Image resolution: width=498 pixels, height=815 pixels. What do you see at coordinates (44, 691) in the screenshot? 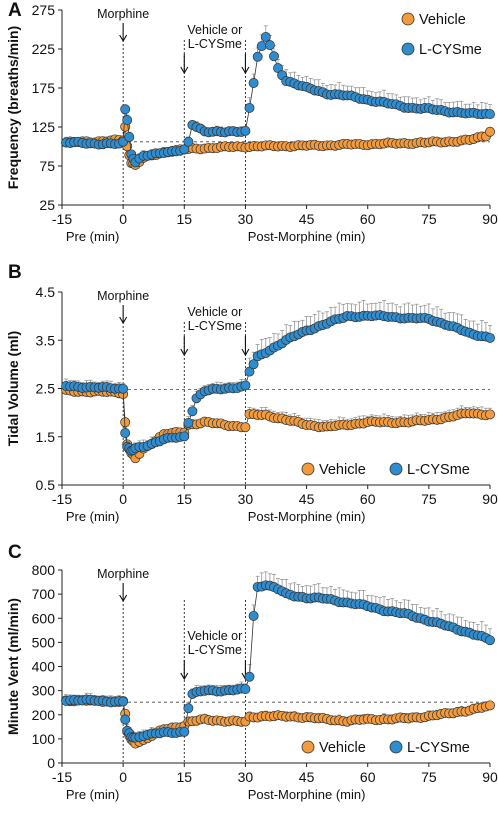
I see `y-tick-label: 300` at bounding box center [44, 691].